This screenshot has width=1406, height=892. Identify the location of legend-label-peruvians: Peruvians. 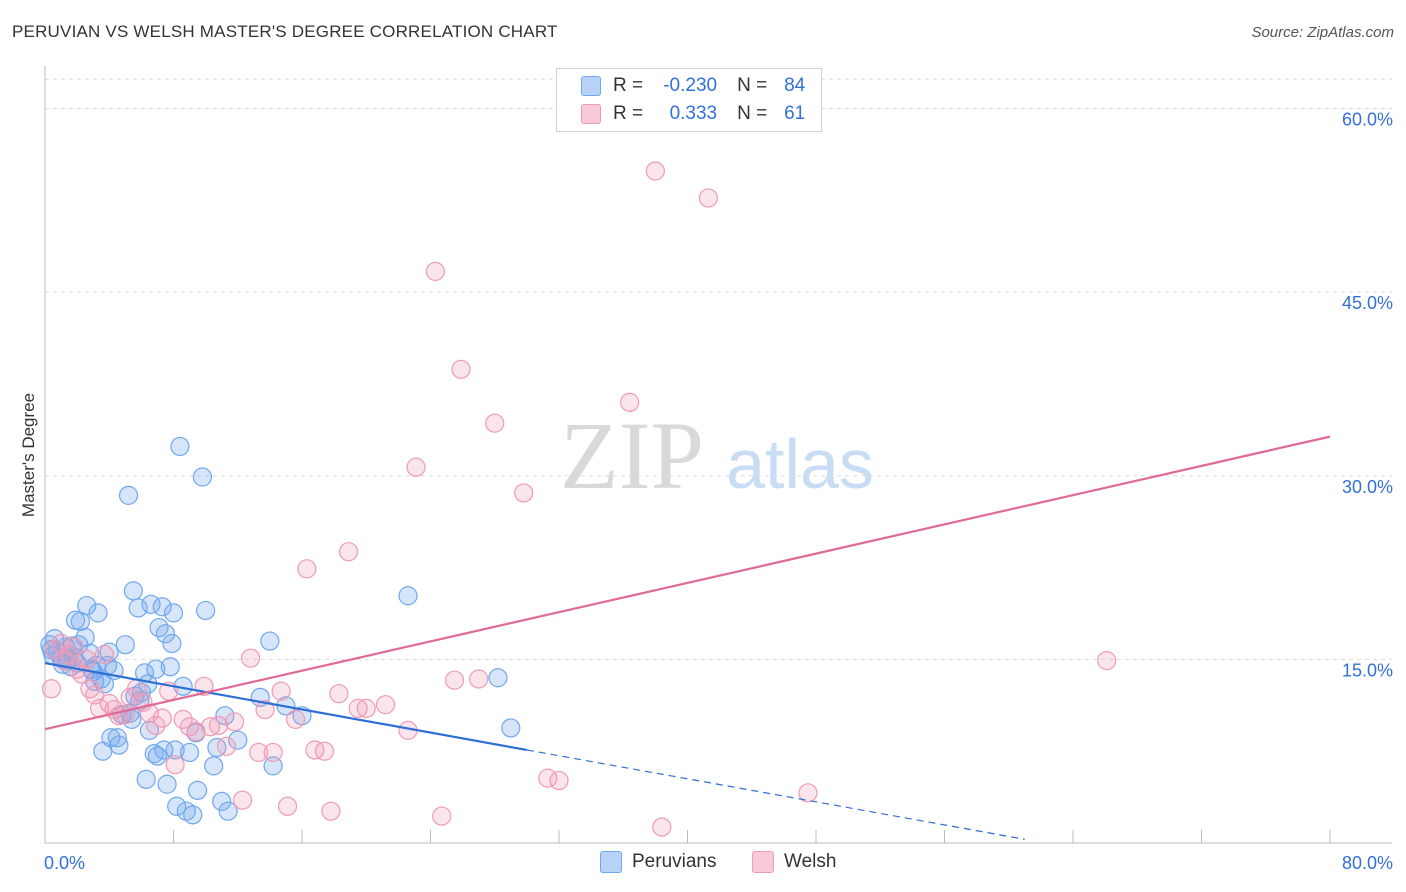
(674, 861).